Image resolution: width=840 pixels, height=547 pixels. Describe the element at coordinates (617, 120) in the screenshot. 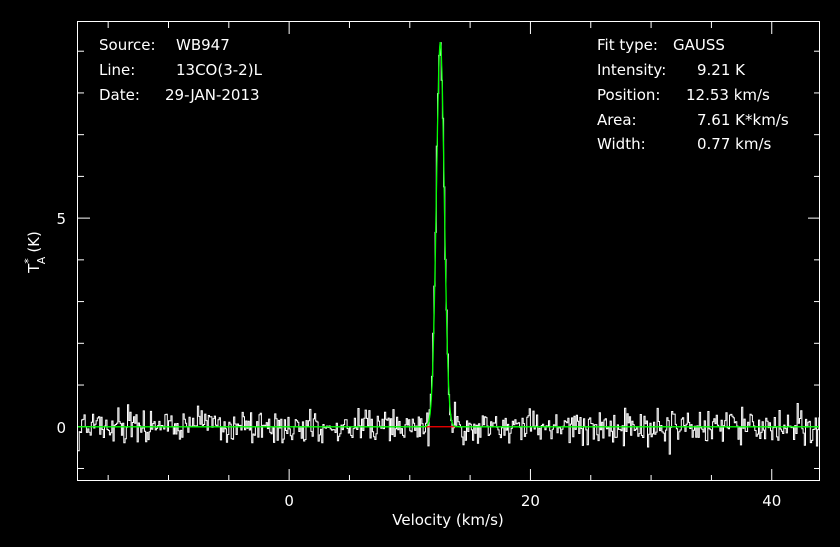

I see `fit-area-key: Area:` at that location.